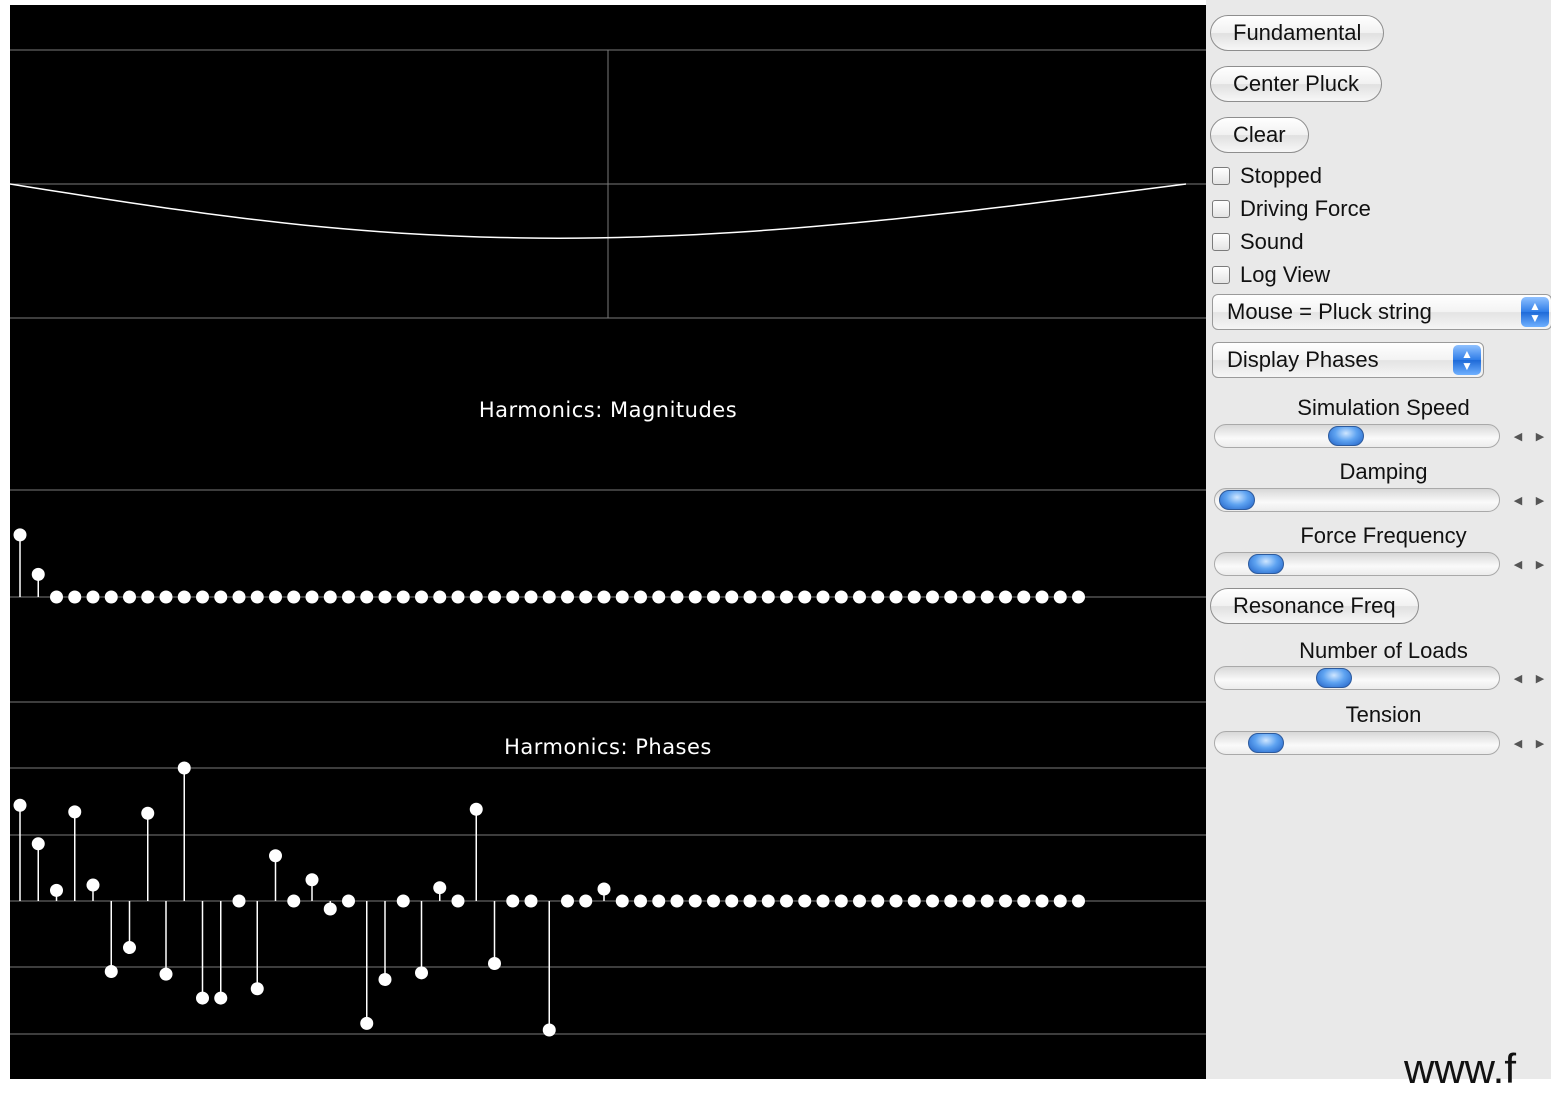 The height and width of the screenshot is (1093, 1551). Describe the element at coordinates (1357, 743) in the screenshot. I see `tension-slider` at that location.